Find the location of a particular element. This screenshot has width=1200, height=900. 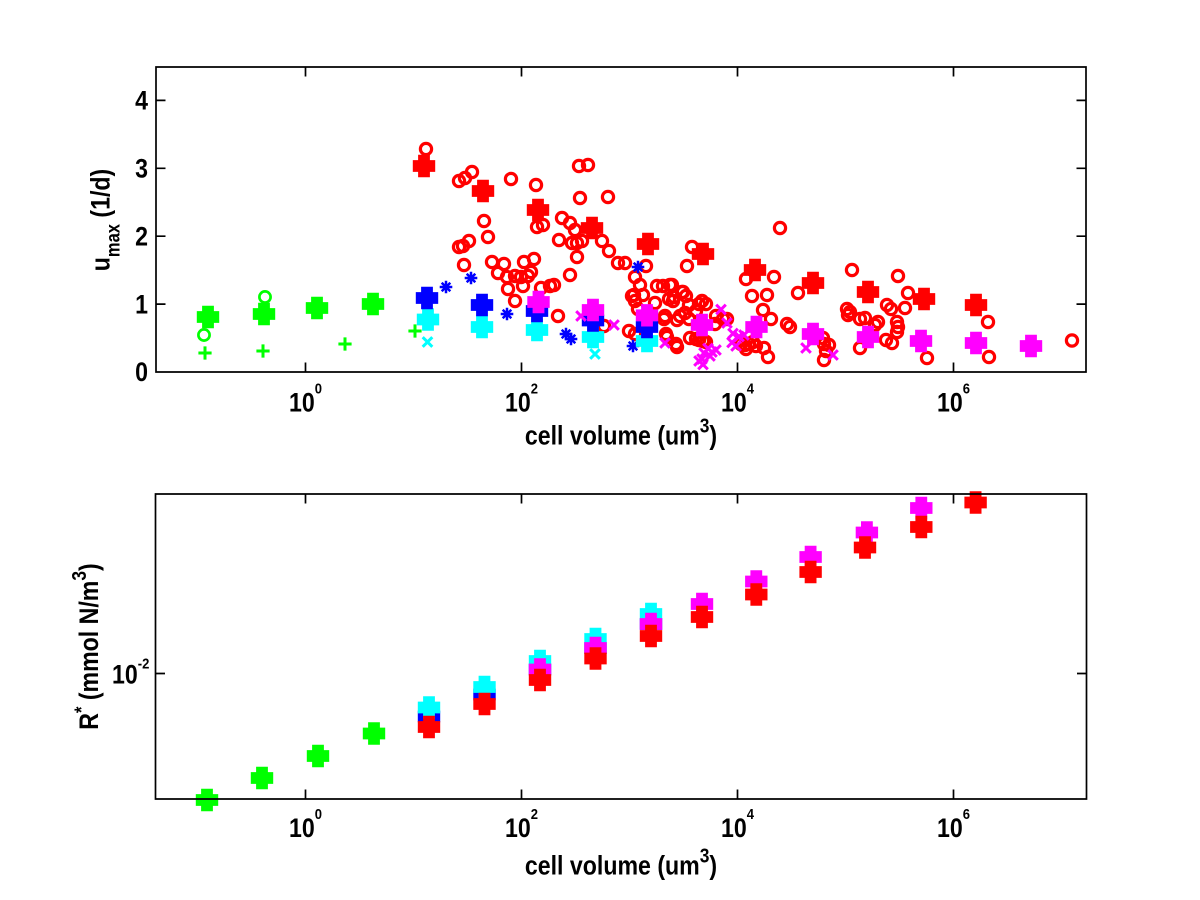

svg-text: 4 is located at coordinates (141, 101).